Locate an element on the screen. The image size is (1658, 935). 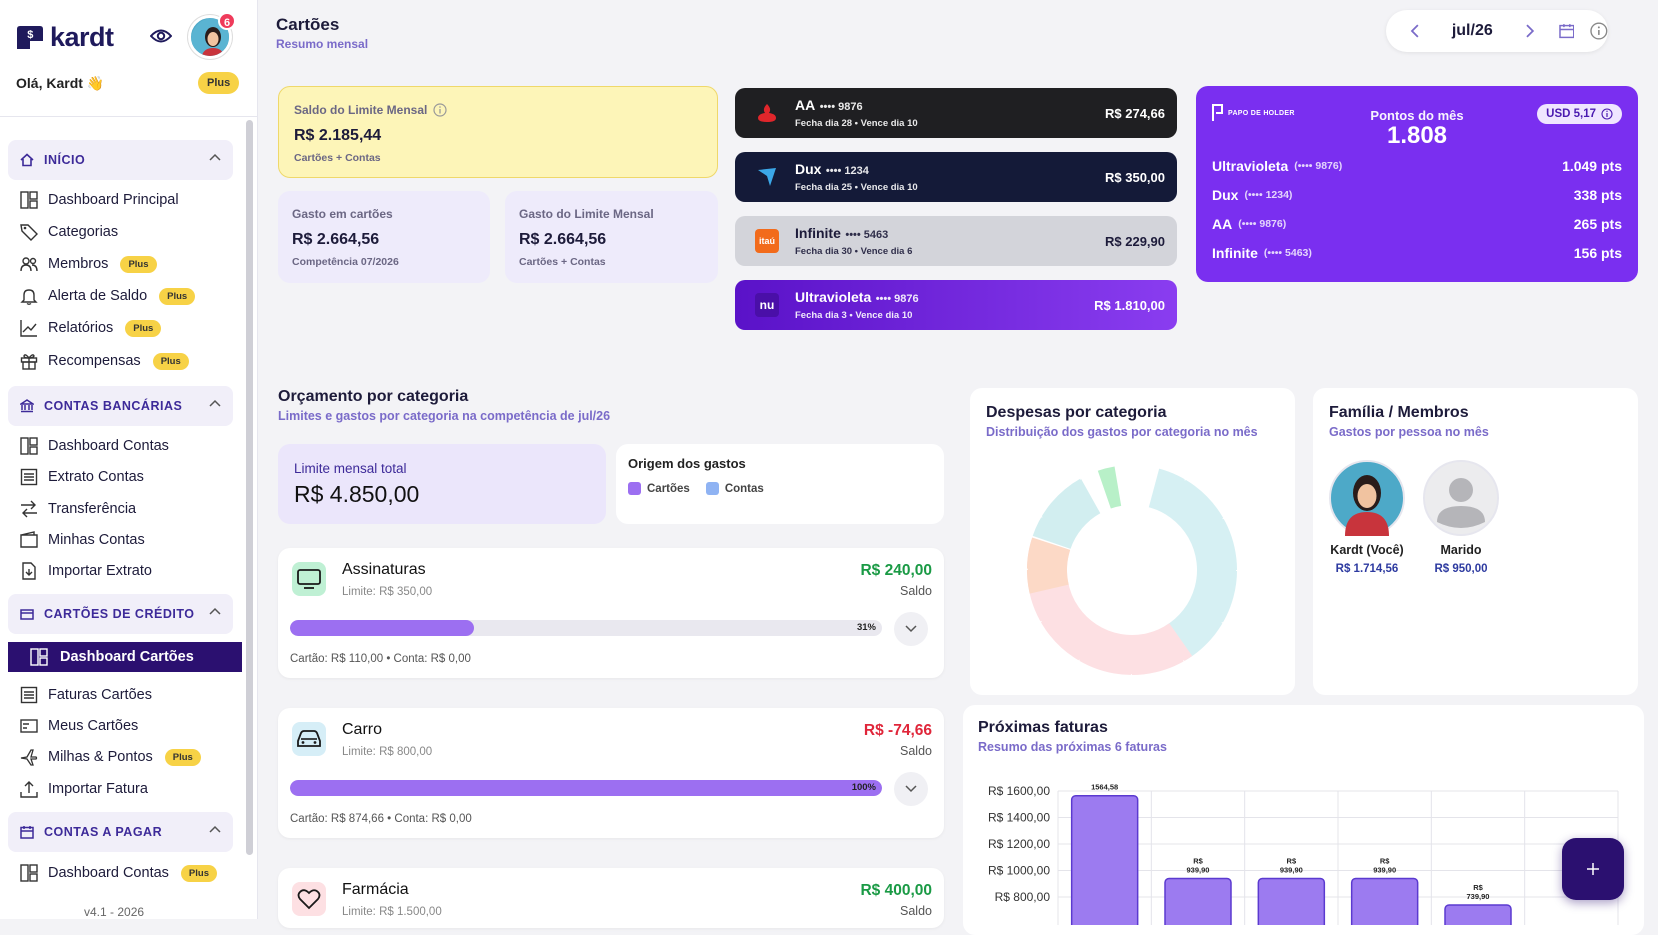
card-info: Fecha dia 28 • Vence dia 10 is located at coordinates (856, 123).